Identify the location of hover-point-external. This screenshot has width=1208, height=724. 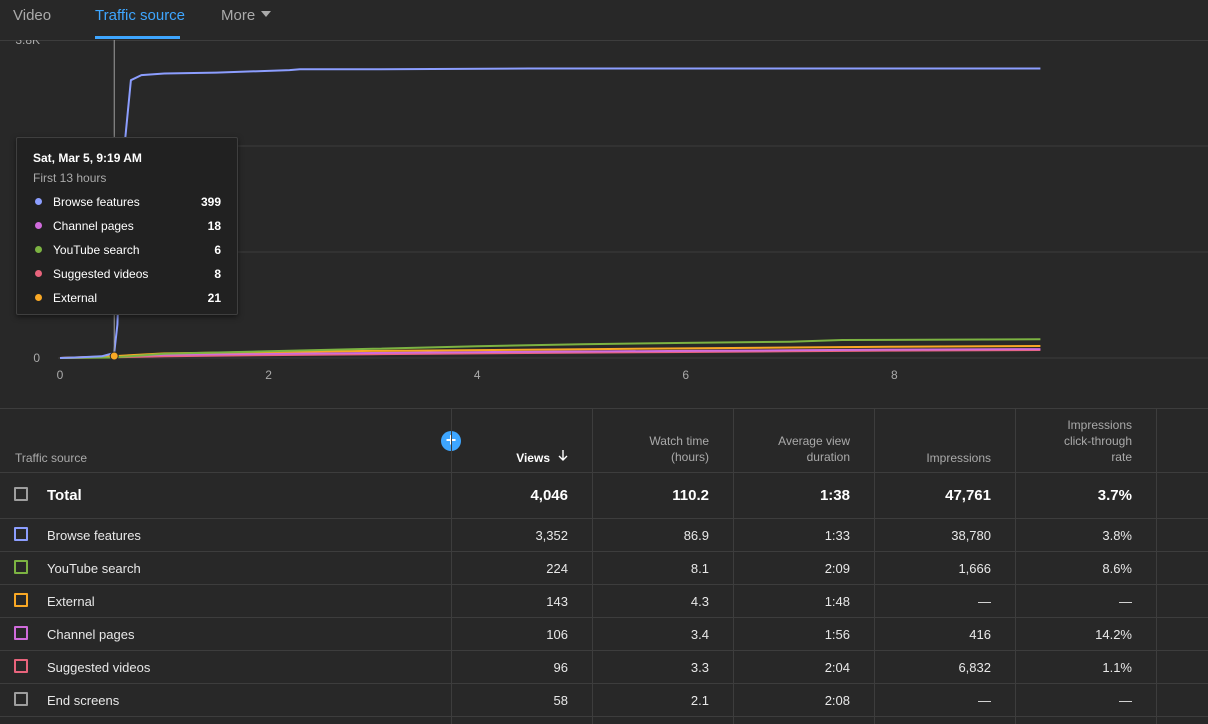
(114, 356).